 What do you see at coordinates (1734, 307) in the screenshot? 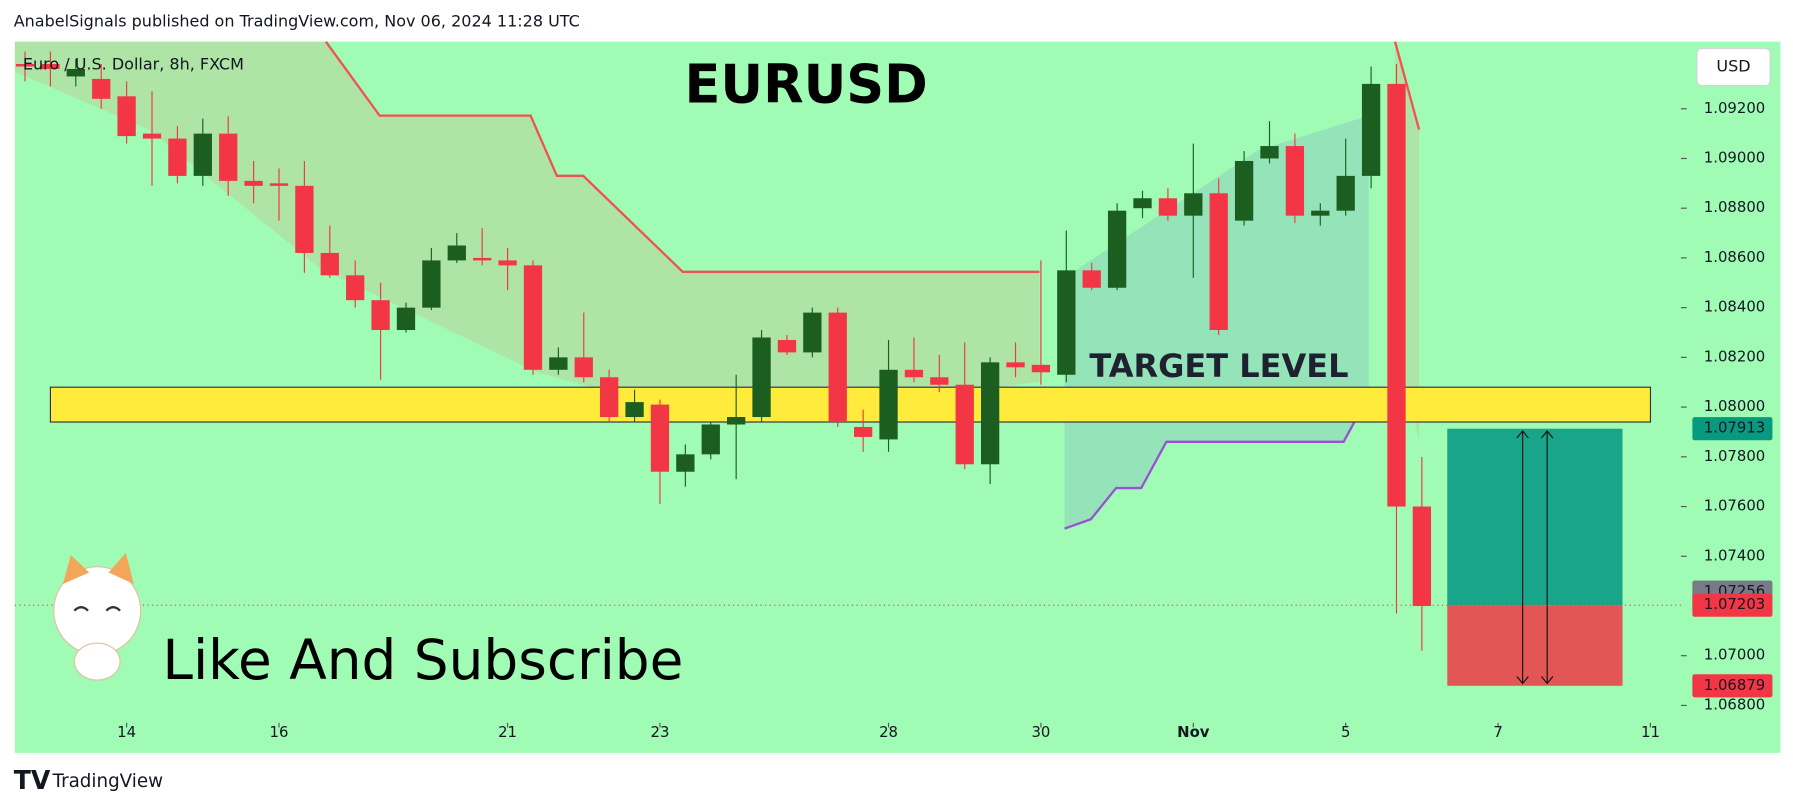
I see `y-tick-label: 1.08400` at bounding box center [1734, 307].